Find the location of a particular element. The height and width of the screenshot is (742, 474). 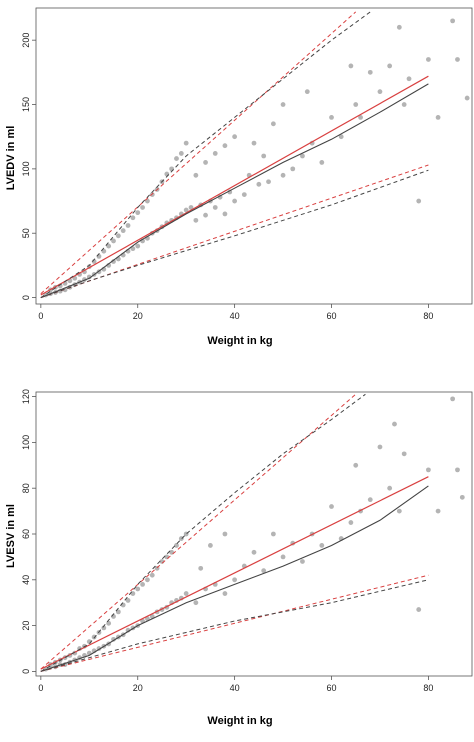

y-tick-label: 20 is located at coordinates (26, 626).